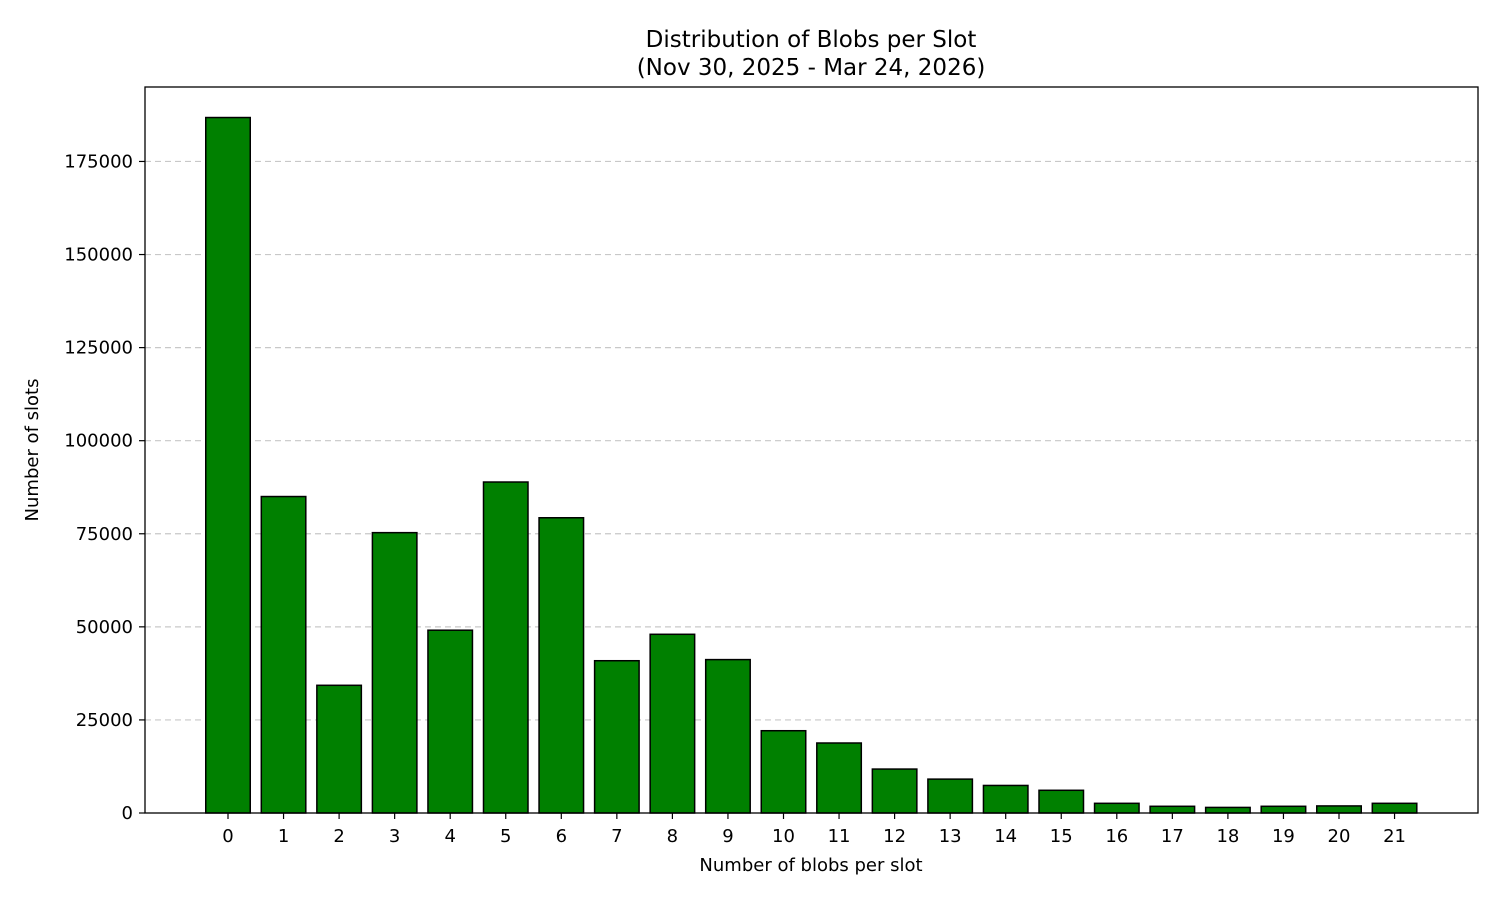  Describe the element at coordinates (505, 836) in the screenshot. I see `x-tick-label-5: 5` at that location.